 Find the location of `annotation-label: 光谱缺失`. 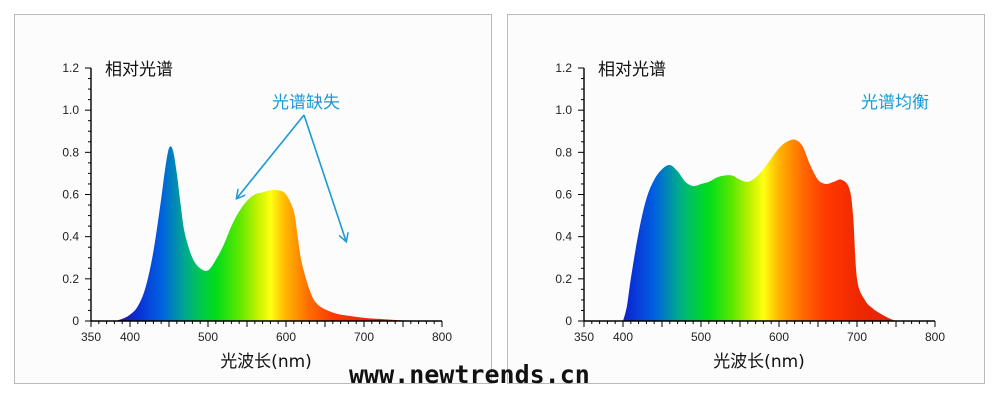

annotation-label: 光谱缺失 is located at coordinates (306, 103).